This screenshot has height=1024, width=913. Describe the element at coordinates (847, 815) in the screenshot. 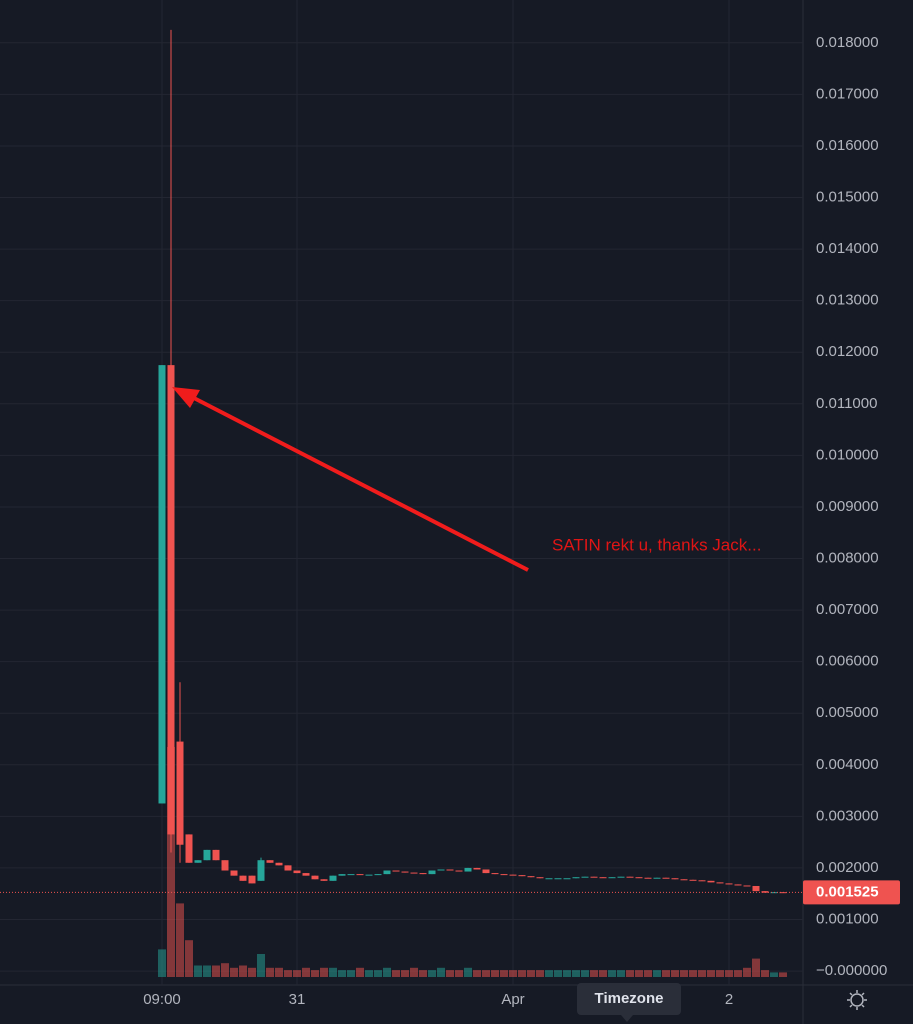

I see `y-tick-label: 0.003000` at that location.